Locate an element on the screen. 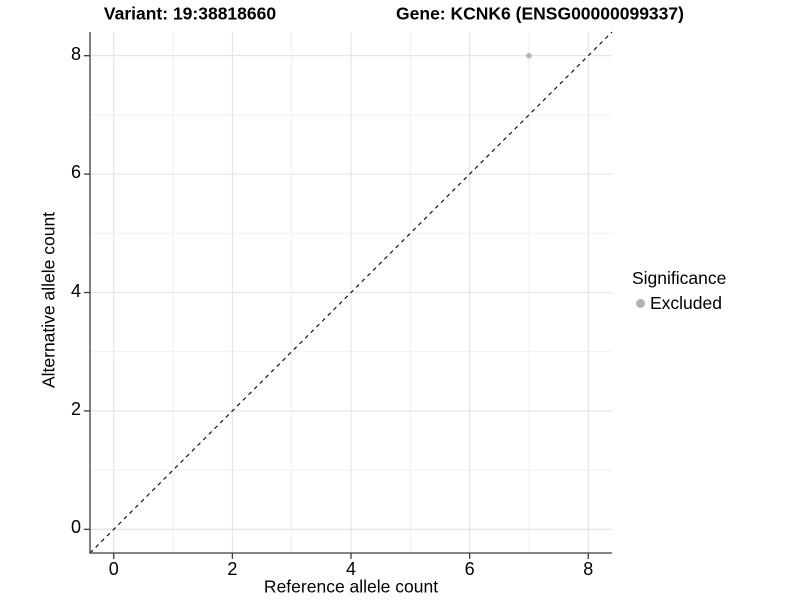 Image resolution: width=800 pixels, height=600 pixels. excluded-data-point is located at coordinates (529, 55).